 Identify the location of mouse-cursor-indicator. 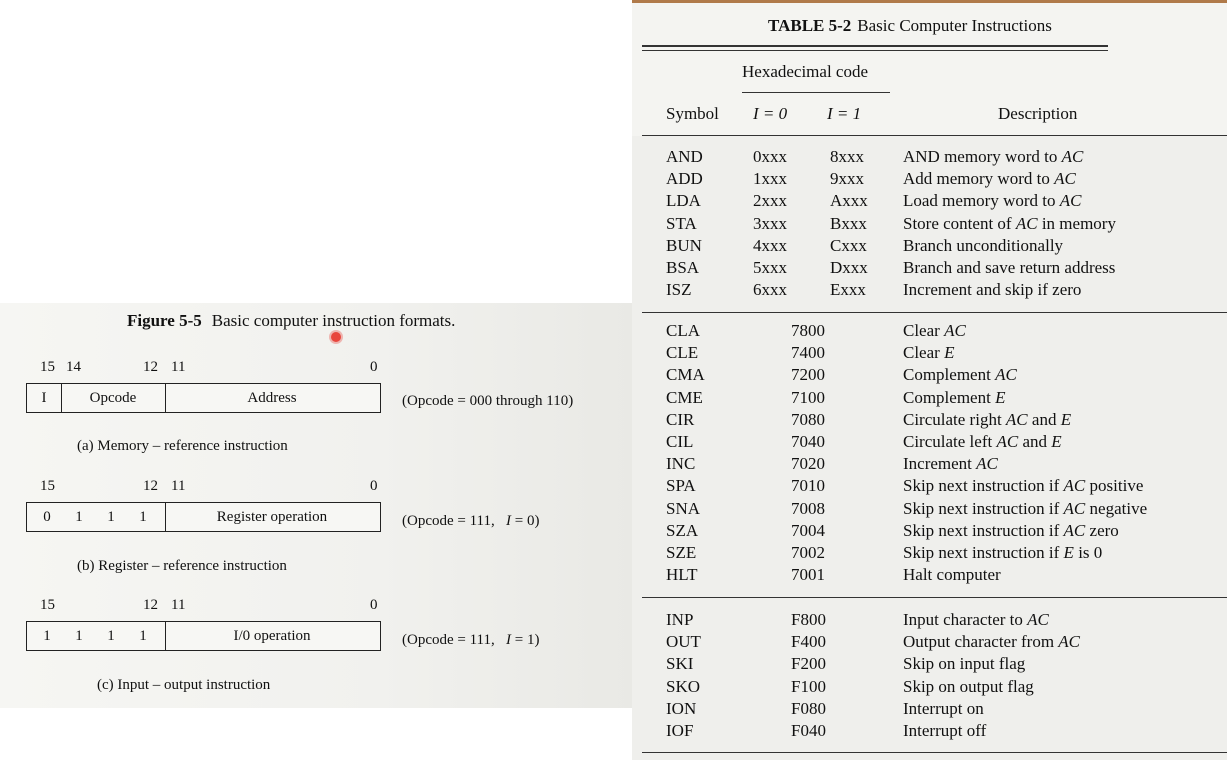
(336, 337).